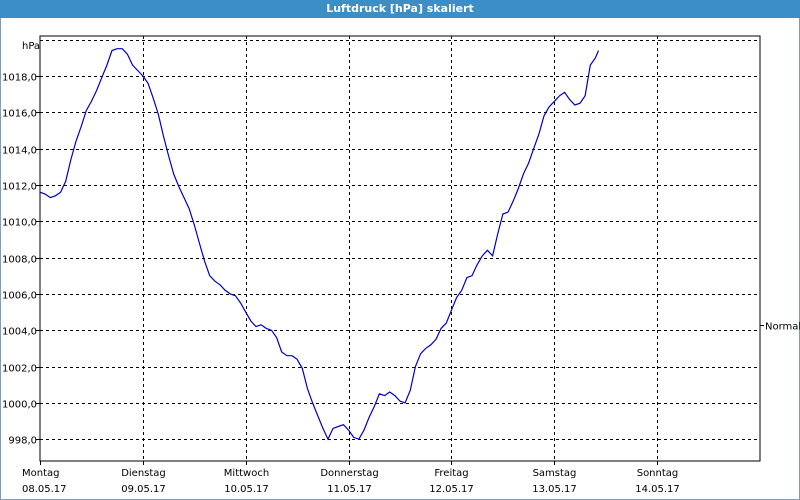 The height and width of the screenshot is (500, 800). What do you see at coordinates (40, 473) in the screenshot?
I see `x-tick-day-label: Montag` at bounding box center [40, 473].